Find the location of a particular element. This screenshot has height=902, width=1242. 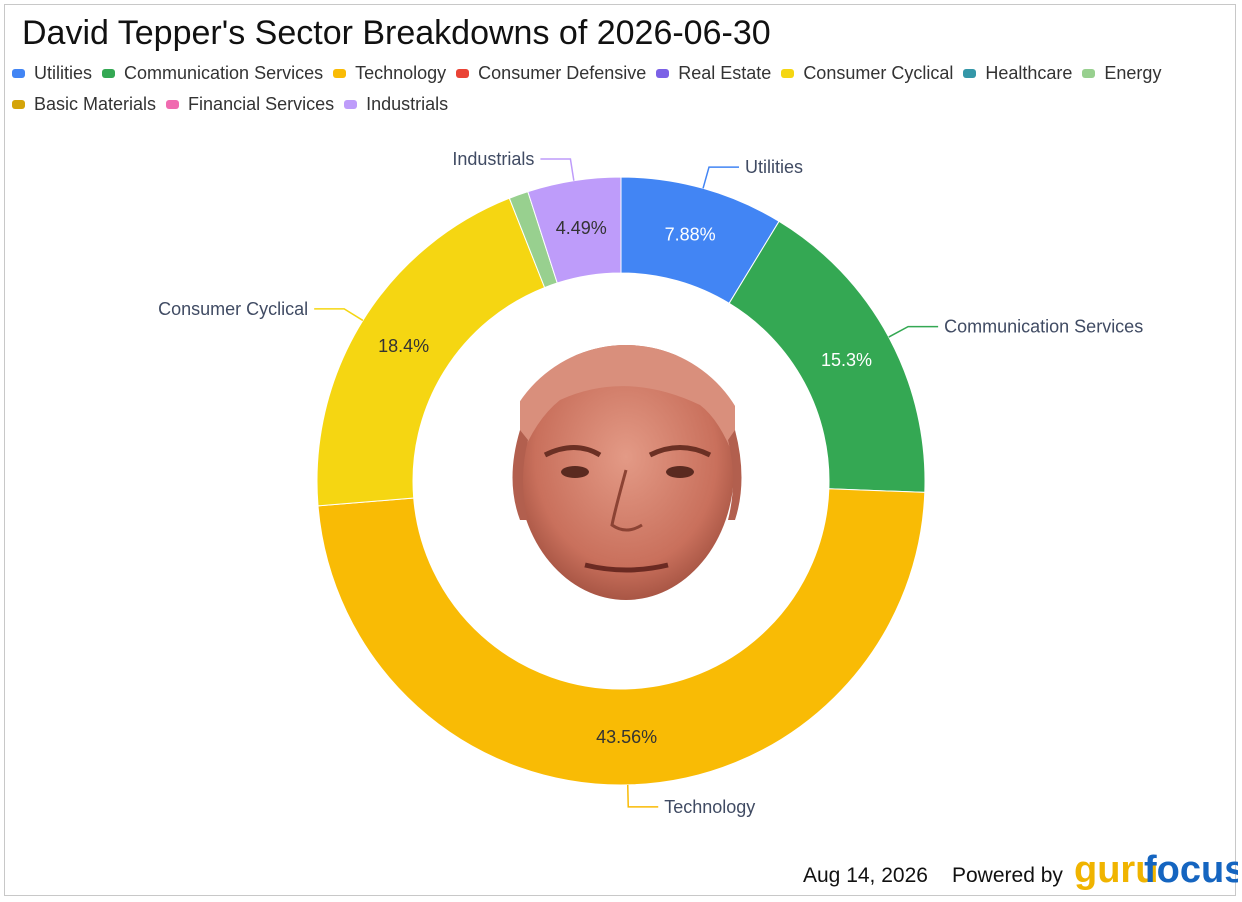

slice-value-label: 7.88% is located at coordinates (690, 235).